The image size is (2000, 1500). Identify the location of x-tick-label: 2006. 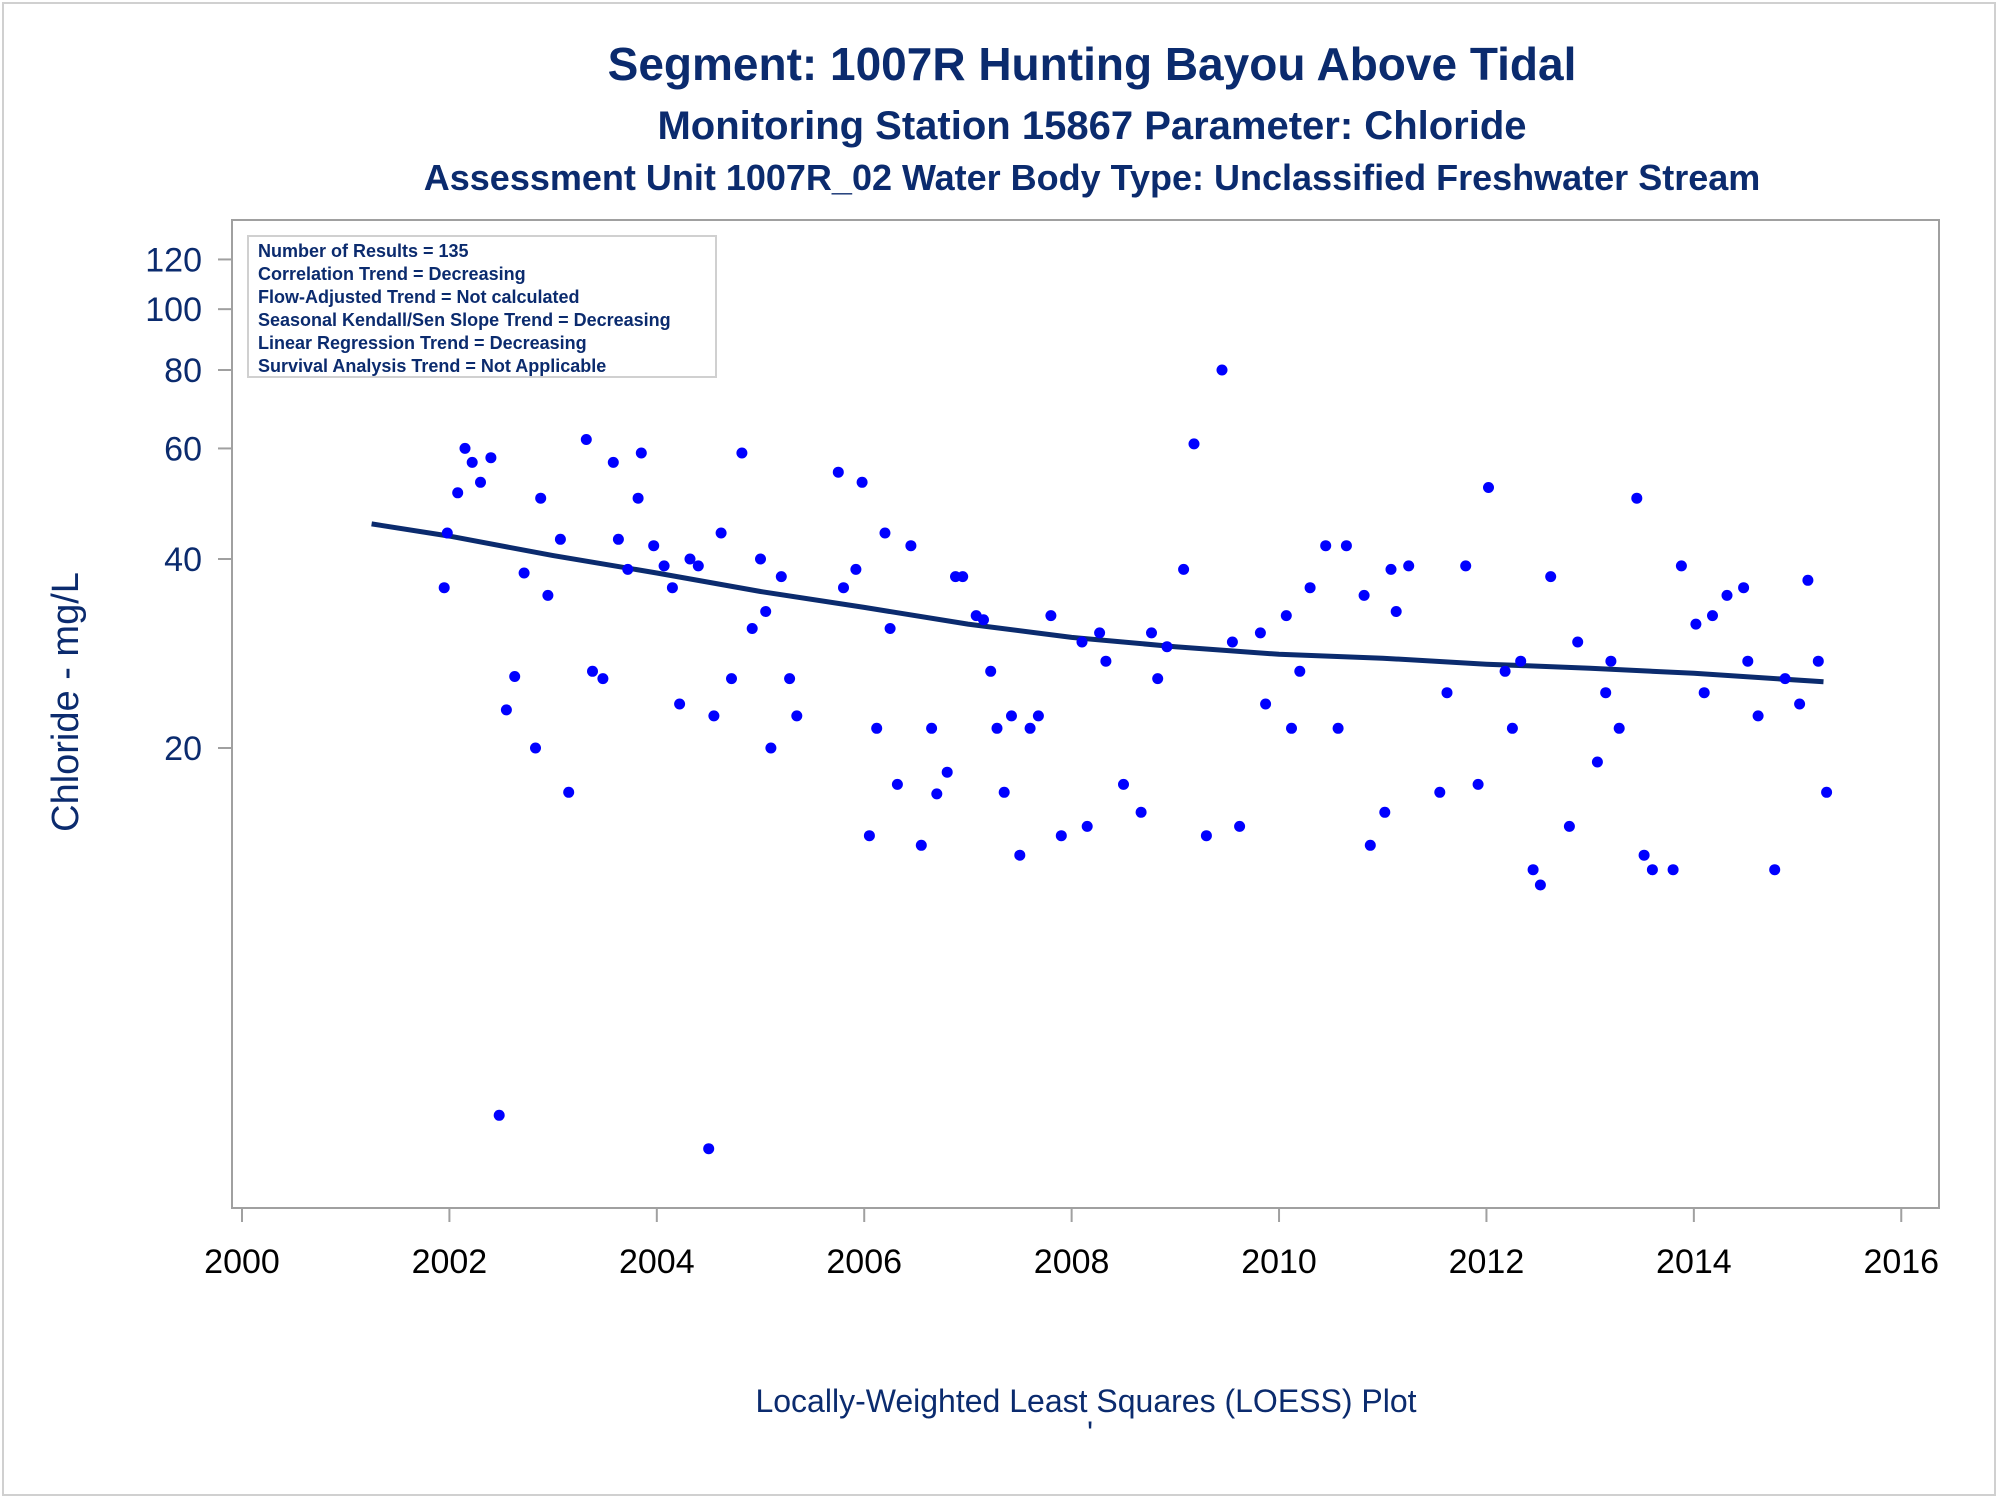
(864, 1262).